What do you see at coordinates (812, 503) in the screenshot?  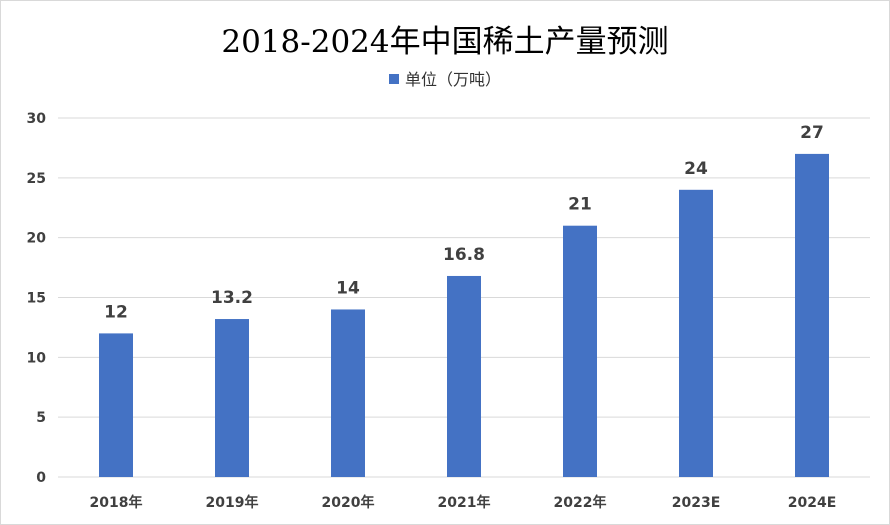 I see `x-tick-label: 2024E` at bounding box center [812, 503].